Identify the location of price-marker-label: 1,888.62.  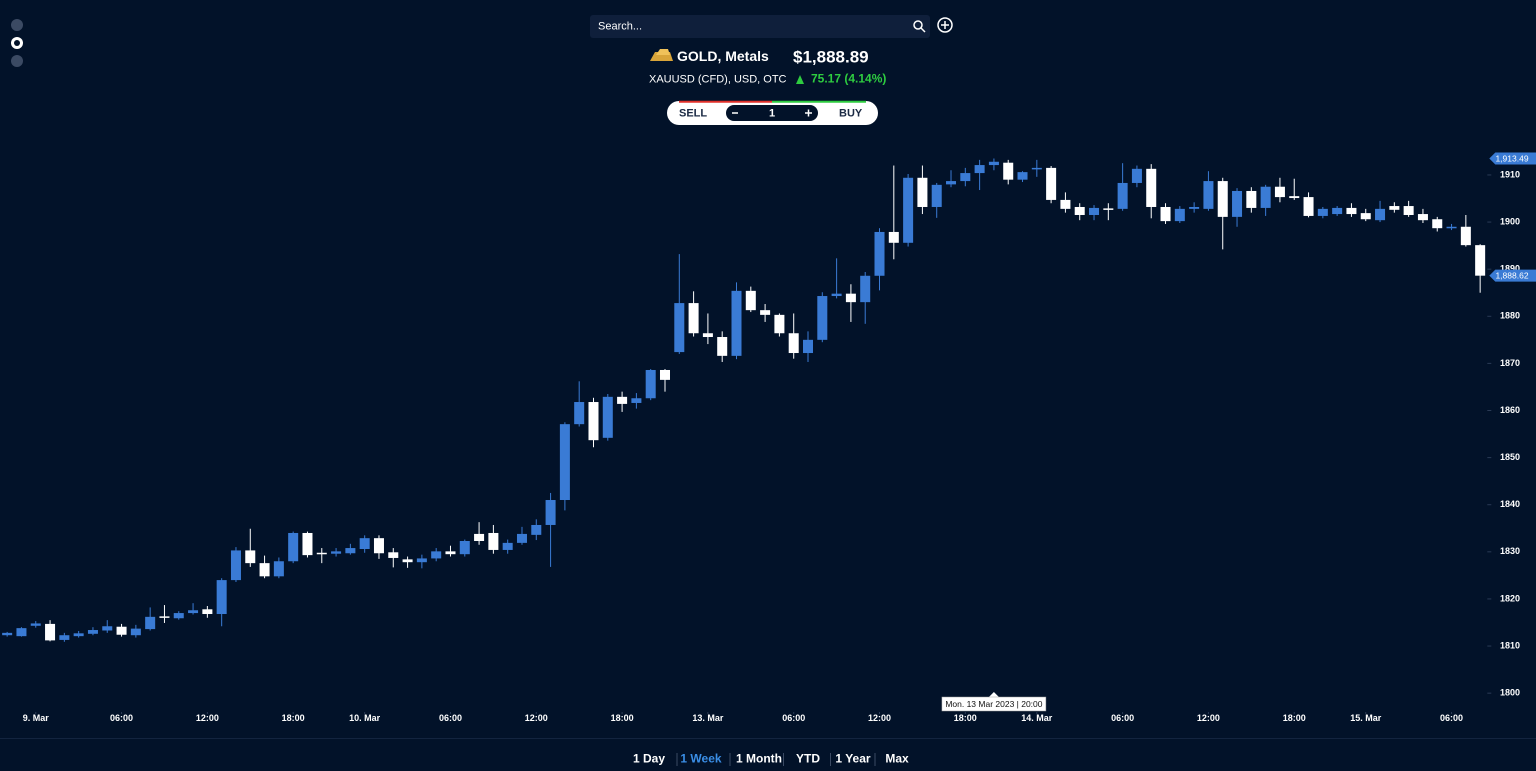
(1511, 275).